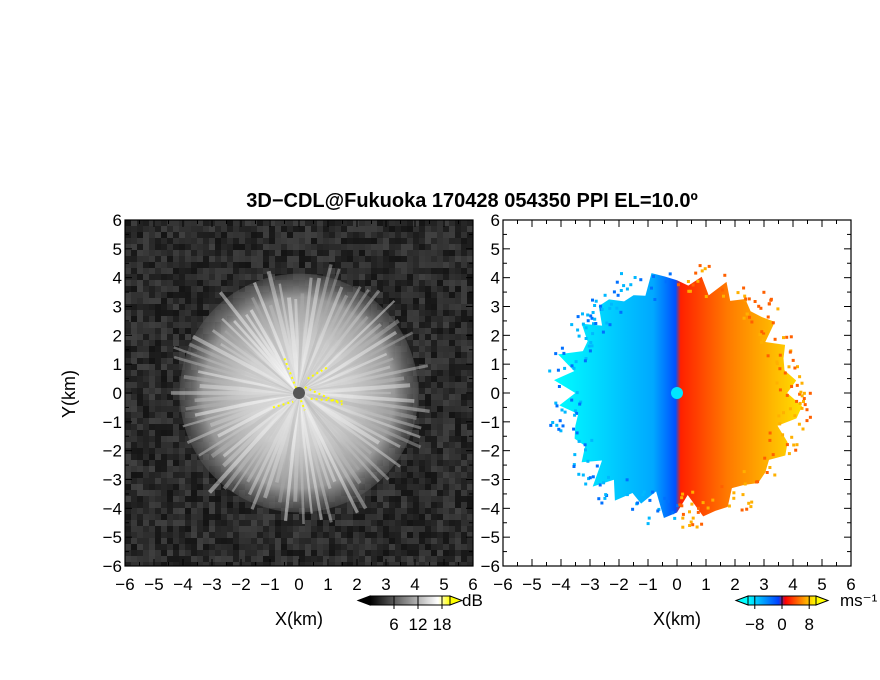  I want to click on highlight-streak, so click(283, 404).